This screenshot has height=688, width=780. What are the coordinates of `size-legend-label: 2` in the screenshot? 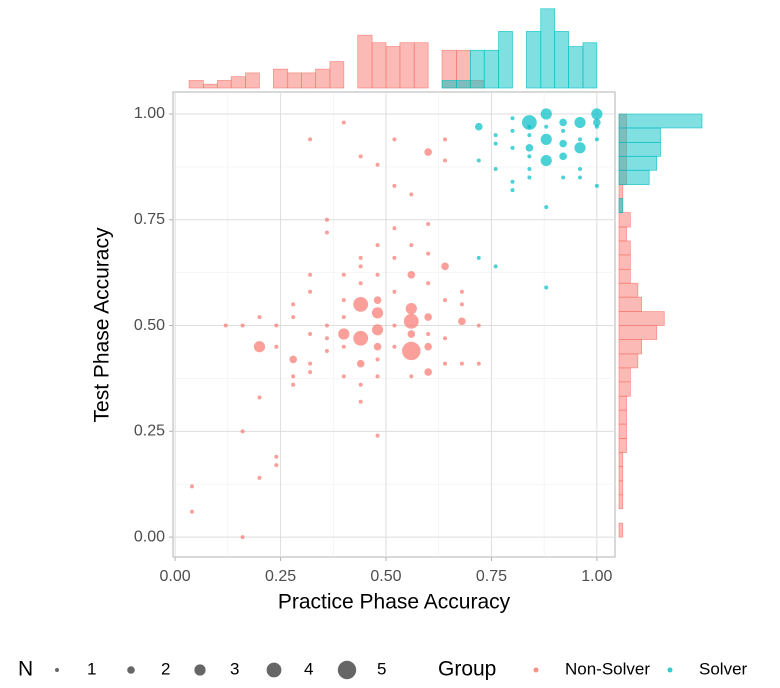 It's located at (165, 668).